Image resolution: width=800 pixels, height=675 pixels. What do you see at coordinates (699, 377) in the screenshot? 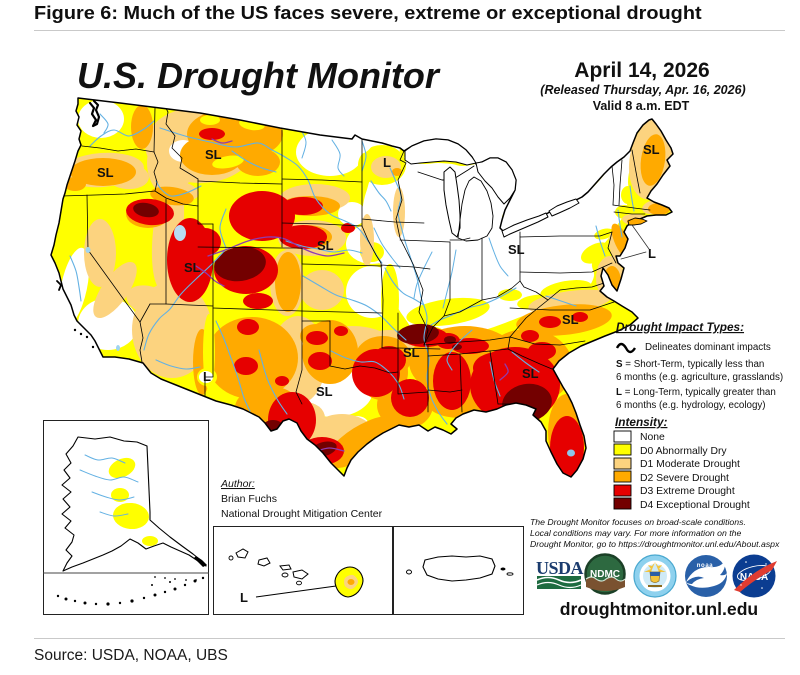
I see `svg-text:6 months (e.g. agriculture, gr: 6 months (e.g. agriculture, grasslands)` at bounding box center [699, 377].